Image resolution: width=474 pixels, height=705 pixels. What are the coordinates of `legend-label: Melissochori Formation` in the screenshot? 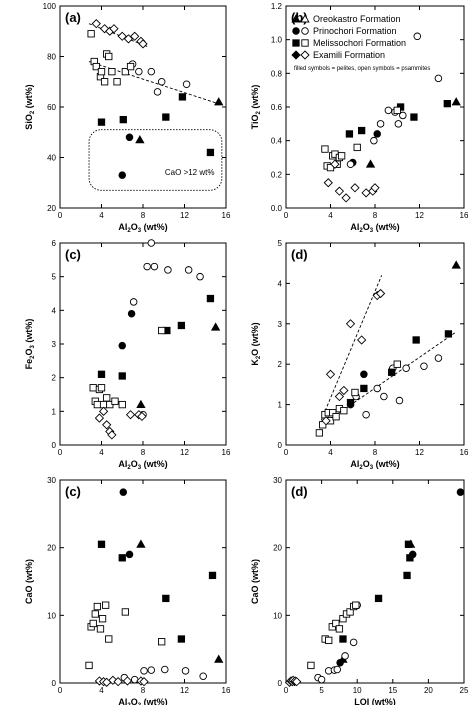 It's located at (359, 43).